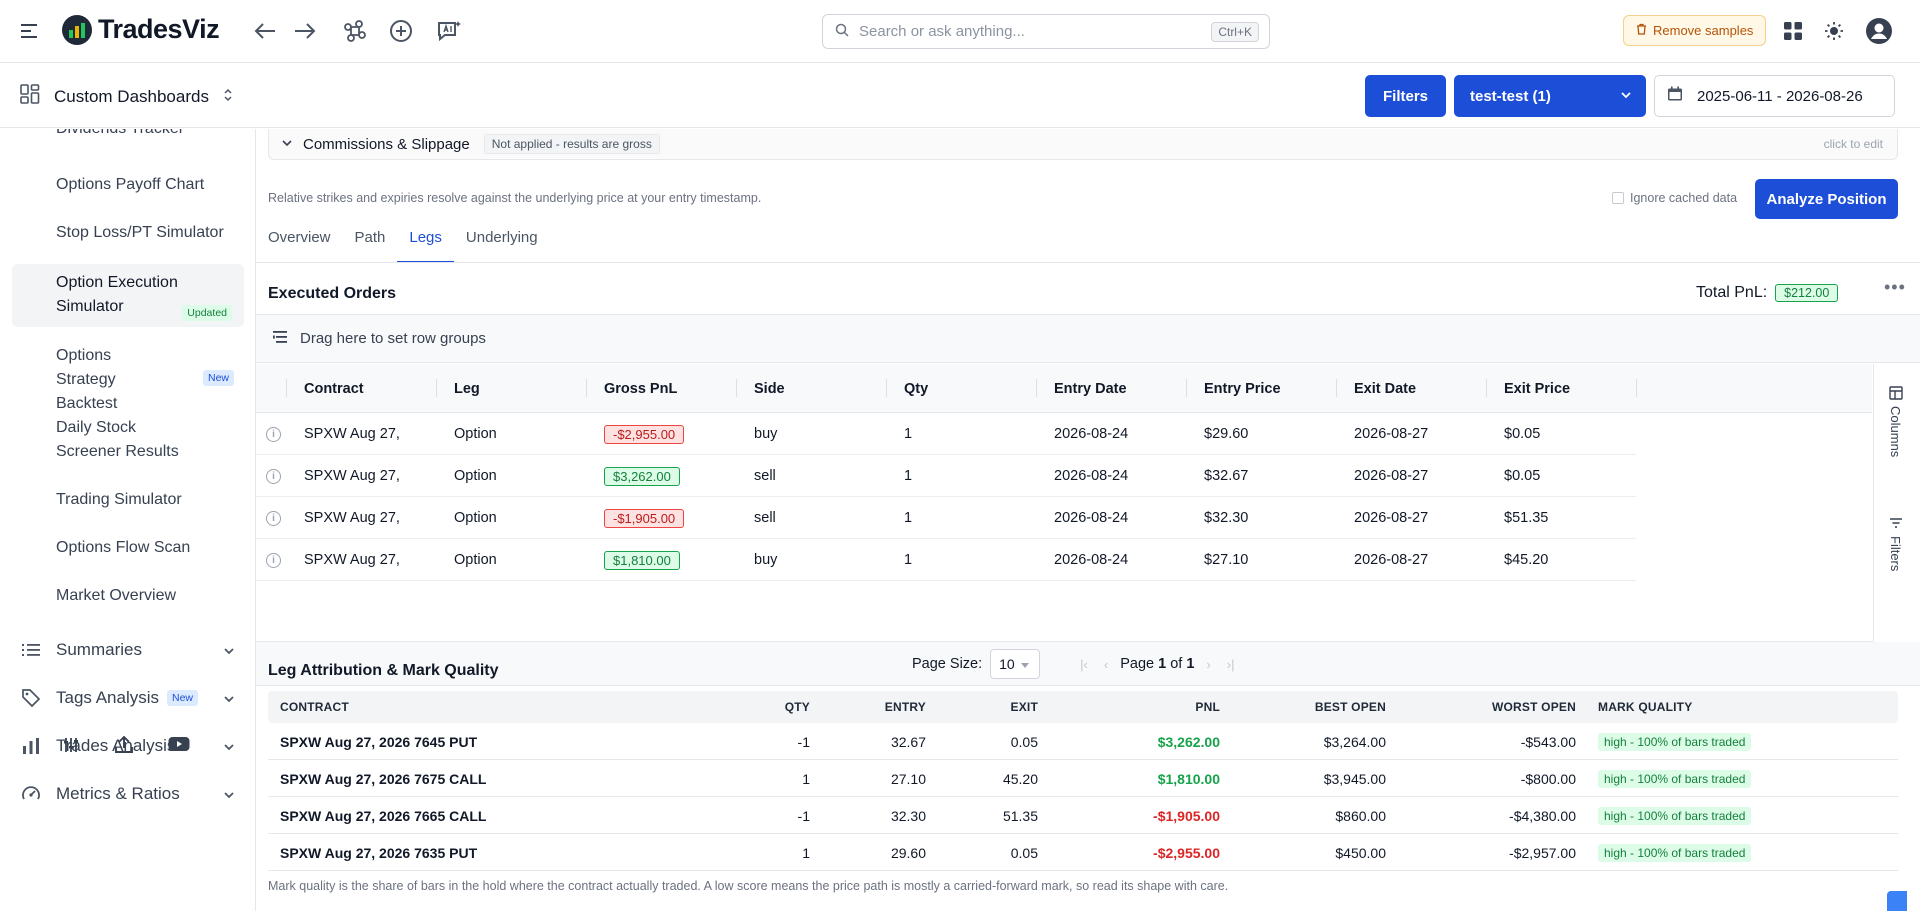 The height and width of the screenshot is (911, 1920). What do you see at coordinates (1208, 664) in the screenshot?
I see `next-page-icon: ›` at bounding box center [1208, 664].